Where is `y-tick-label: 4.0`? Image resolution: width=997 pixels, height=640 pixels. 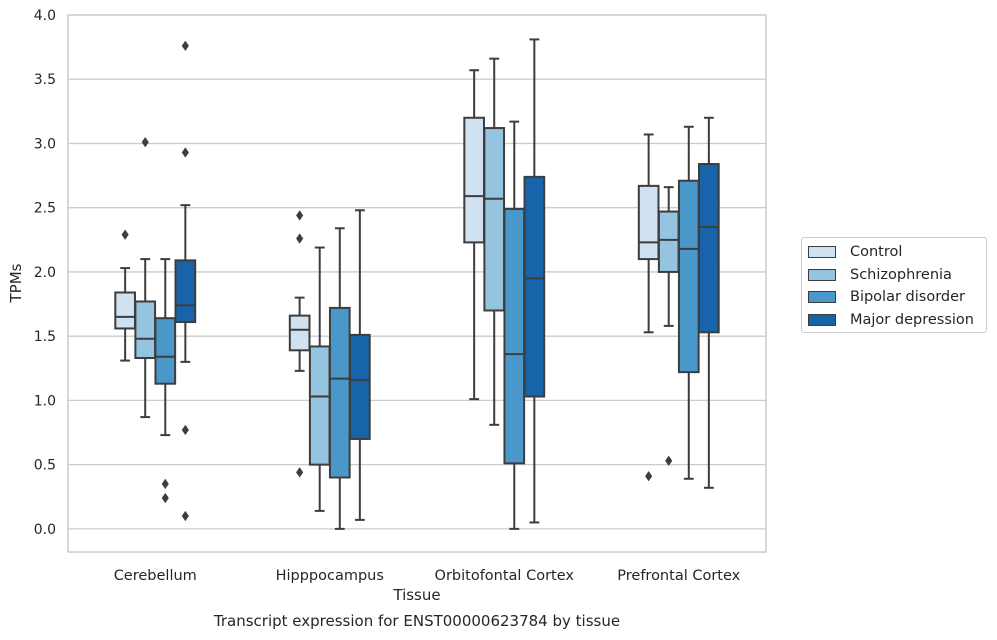
y-tick-label: 4.0 is located at coordinates (45, 16).